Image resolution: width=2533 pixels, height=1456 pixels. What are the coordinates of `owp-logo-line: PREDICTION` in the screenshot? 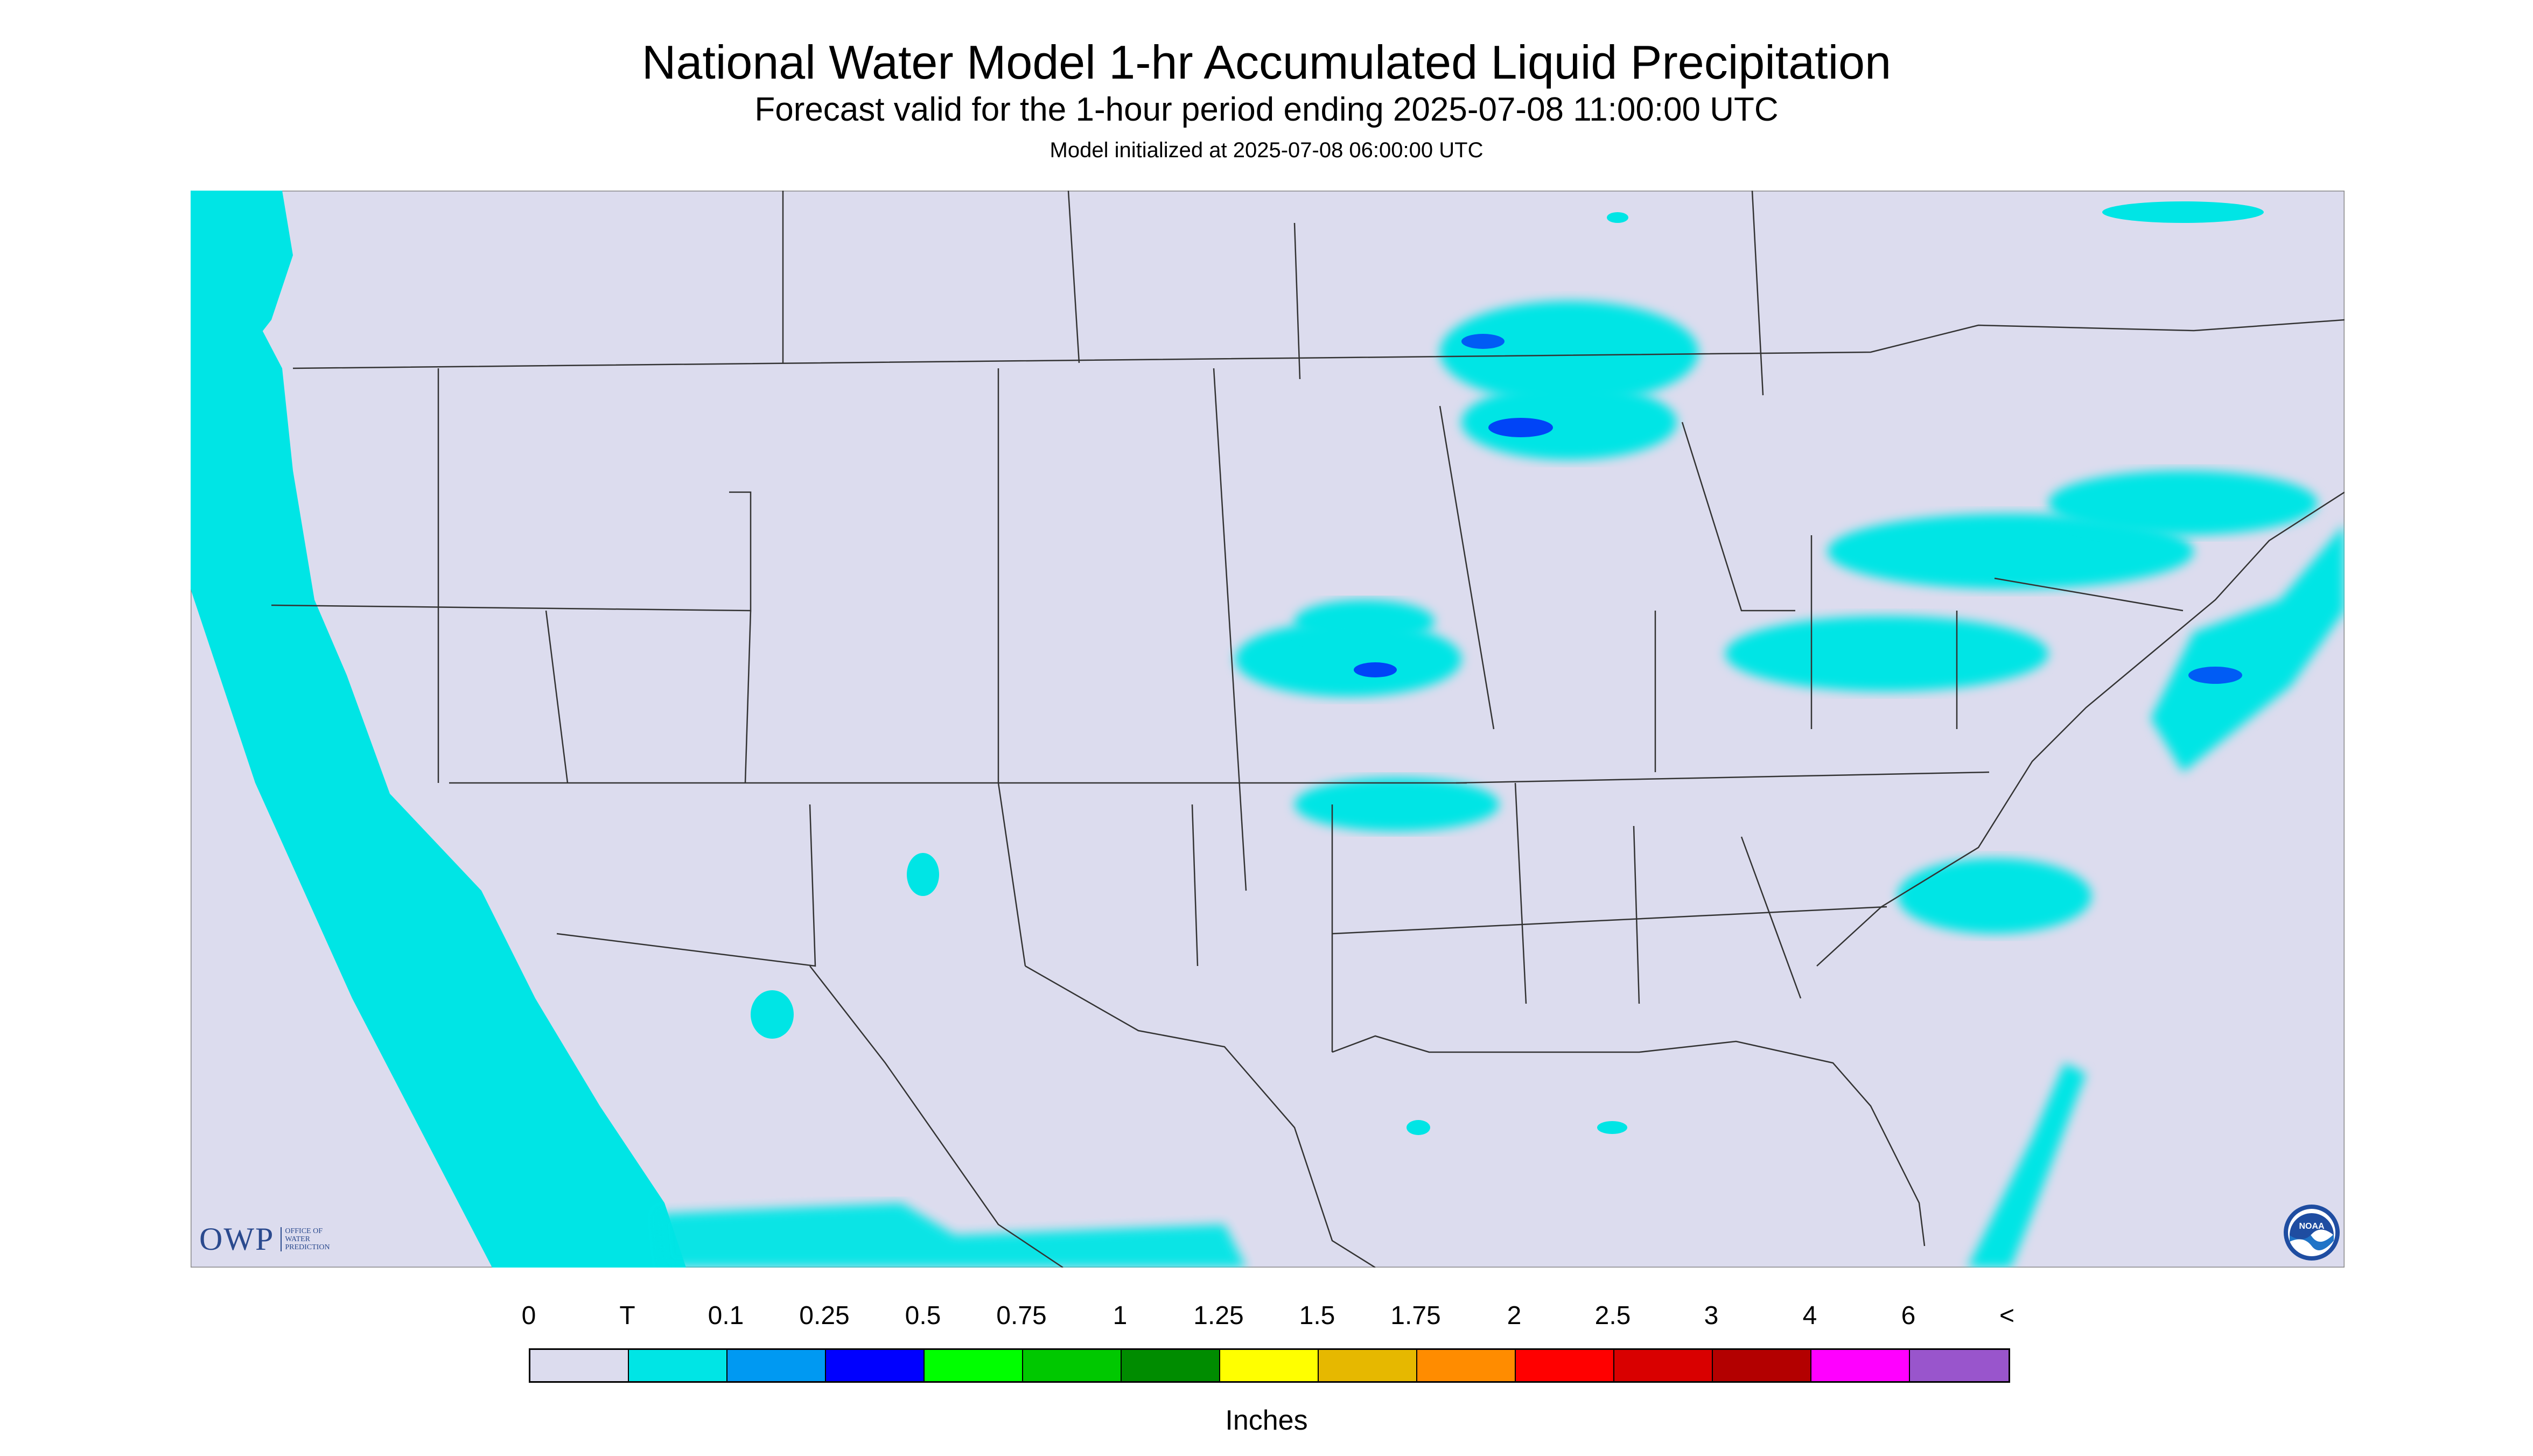 It's located at (307, 1247).